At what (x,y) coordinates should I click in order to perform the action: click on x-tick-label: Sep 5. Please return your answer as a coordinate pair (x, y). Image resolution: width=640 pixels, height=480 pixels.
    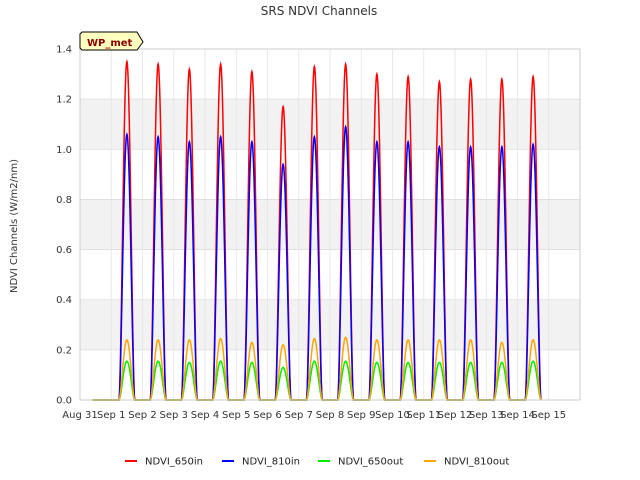
    Looking at the image, I should click on (236, 415).